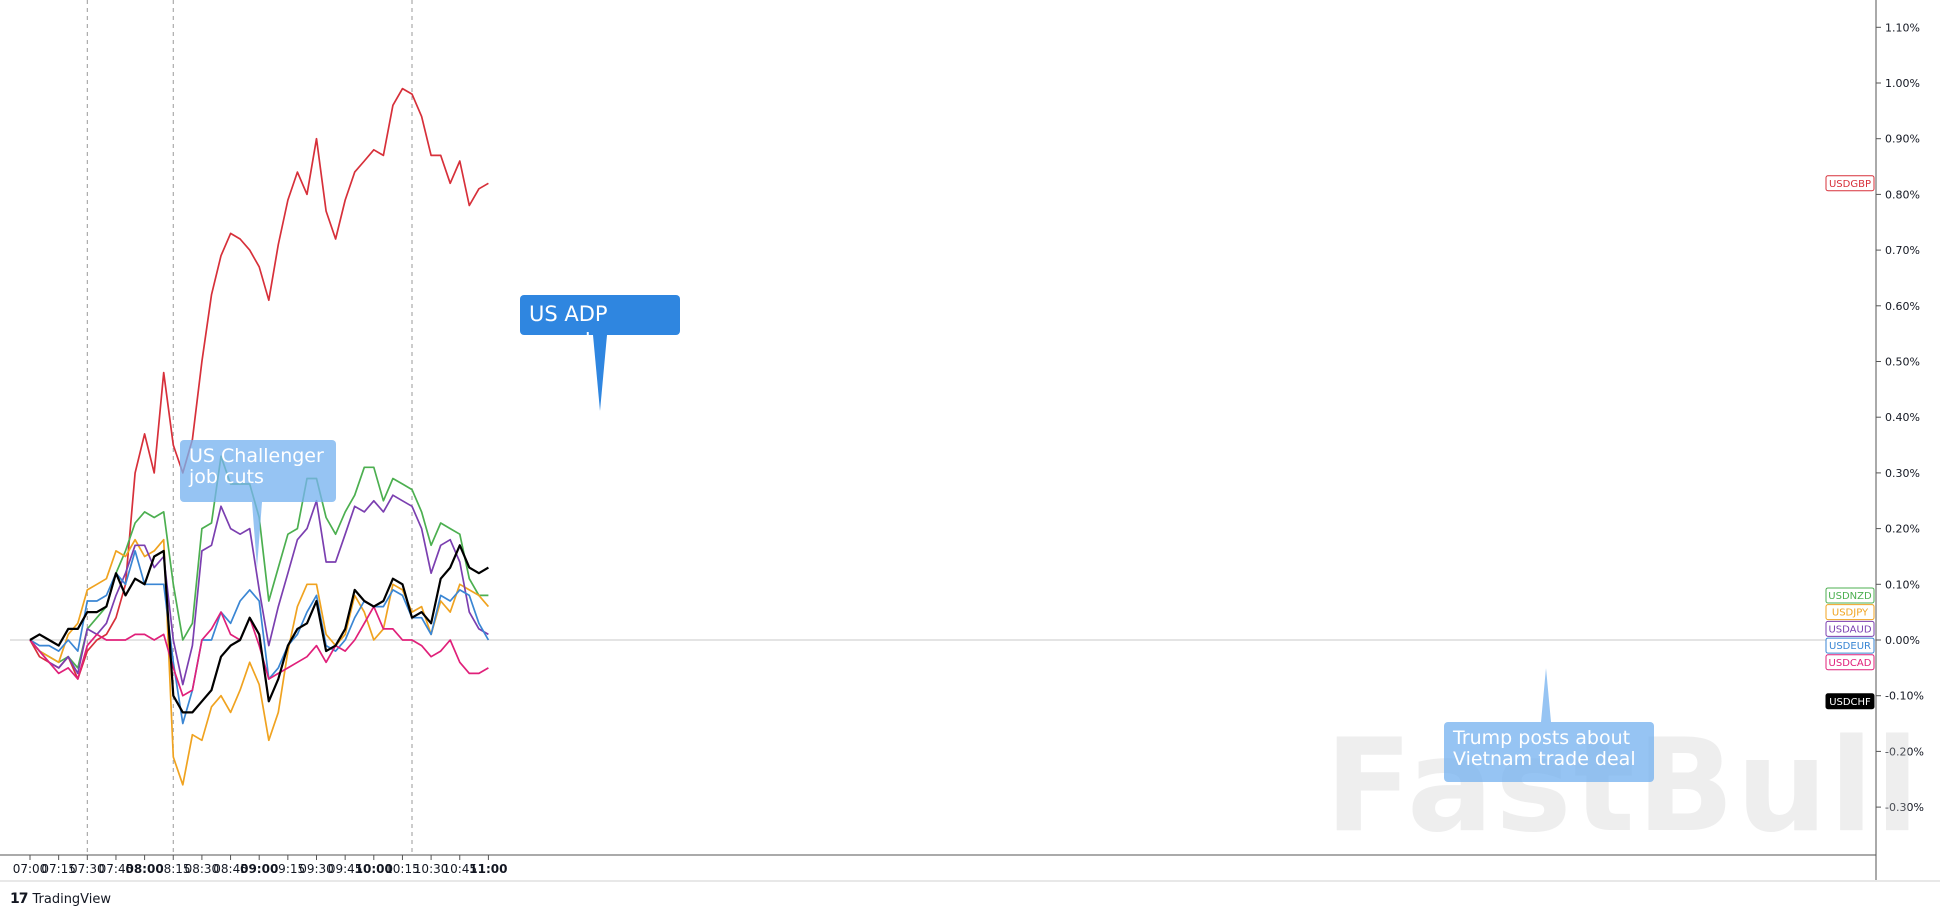 The height and width of the screenshot is (922, 1940). Describe the element at coordinates (1902, 194) in the screenshot. I see `y-tick-label: 0.80%` at that location.